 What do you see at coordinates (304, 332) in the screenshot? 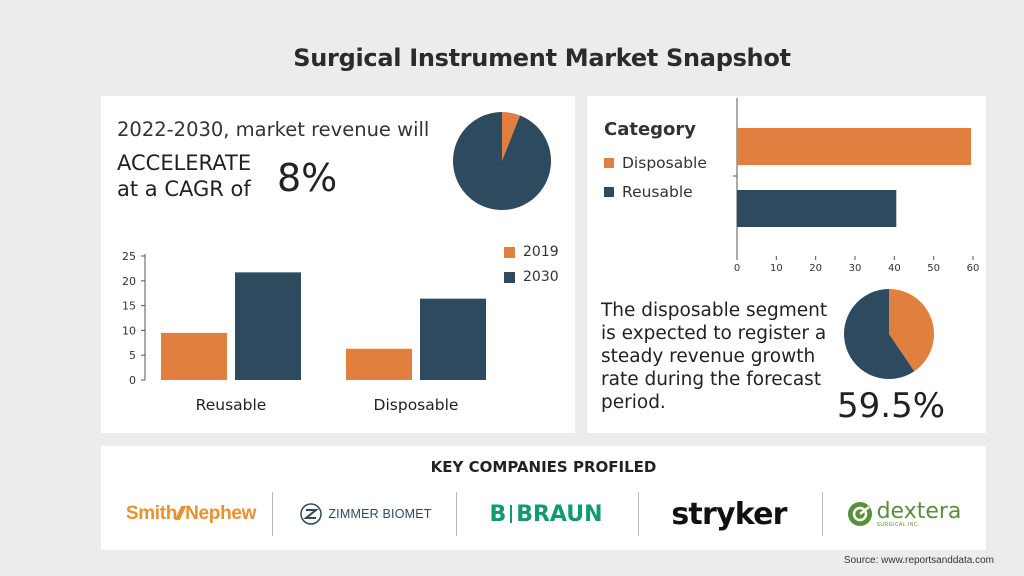
I see `revenue-bar-chart: 0 5 10 15 20 25 Reusable Disposable` at bounding box center [304, 332].